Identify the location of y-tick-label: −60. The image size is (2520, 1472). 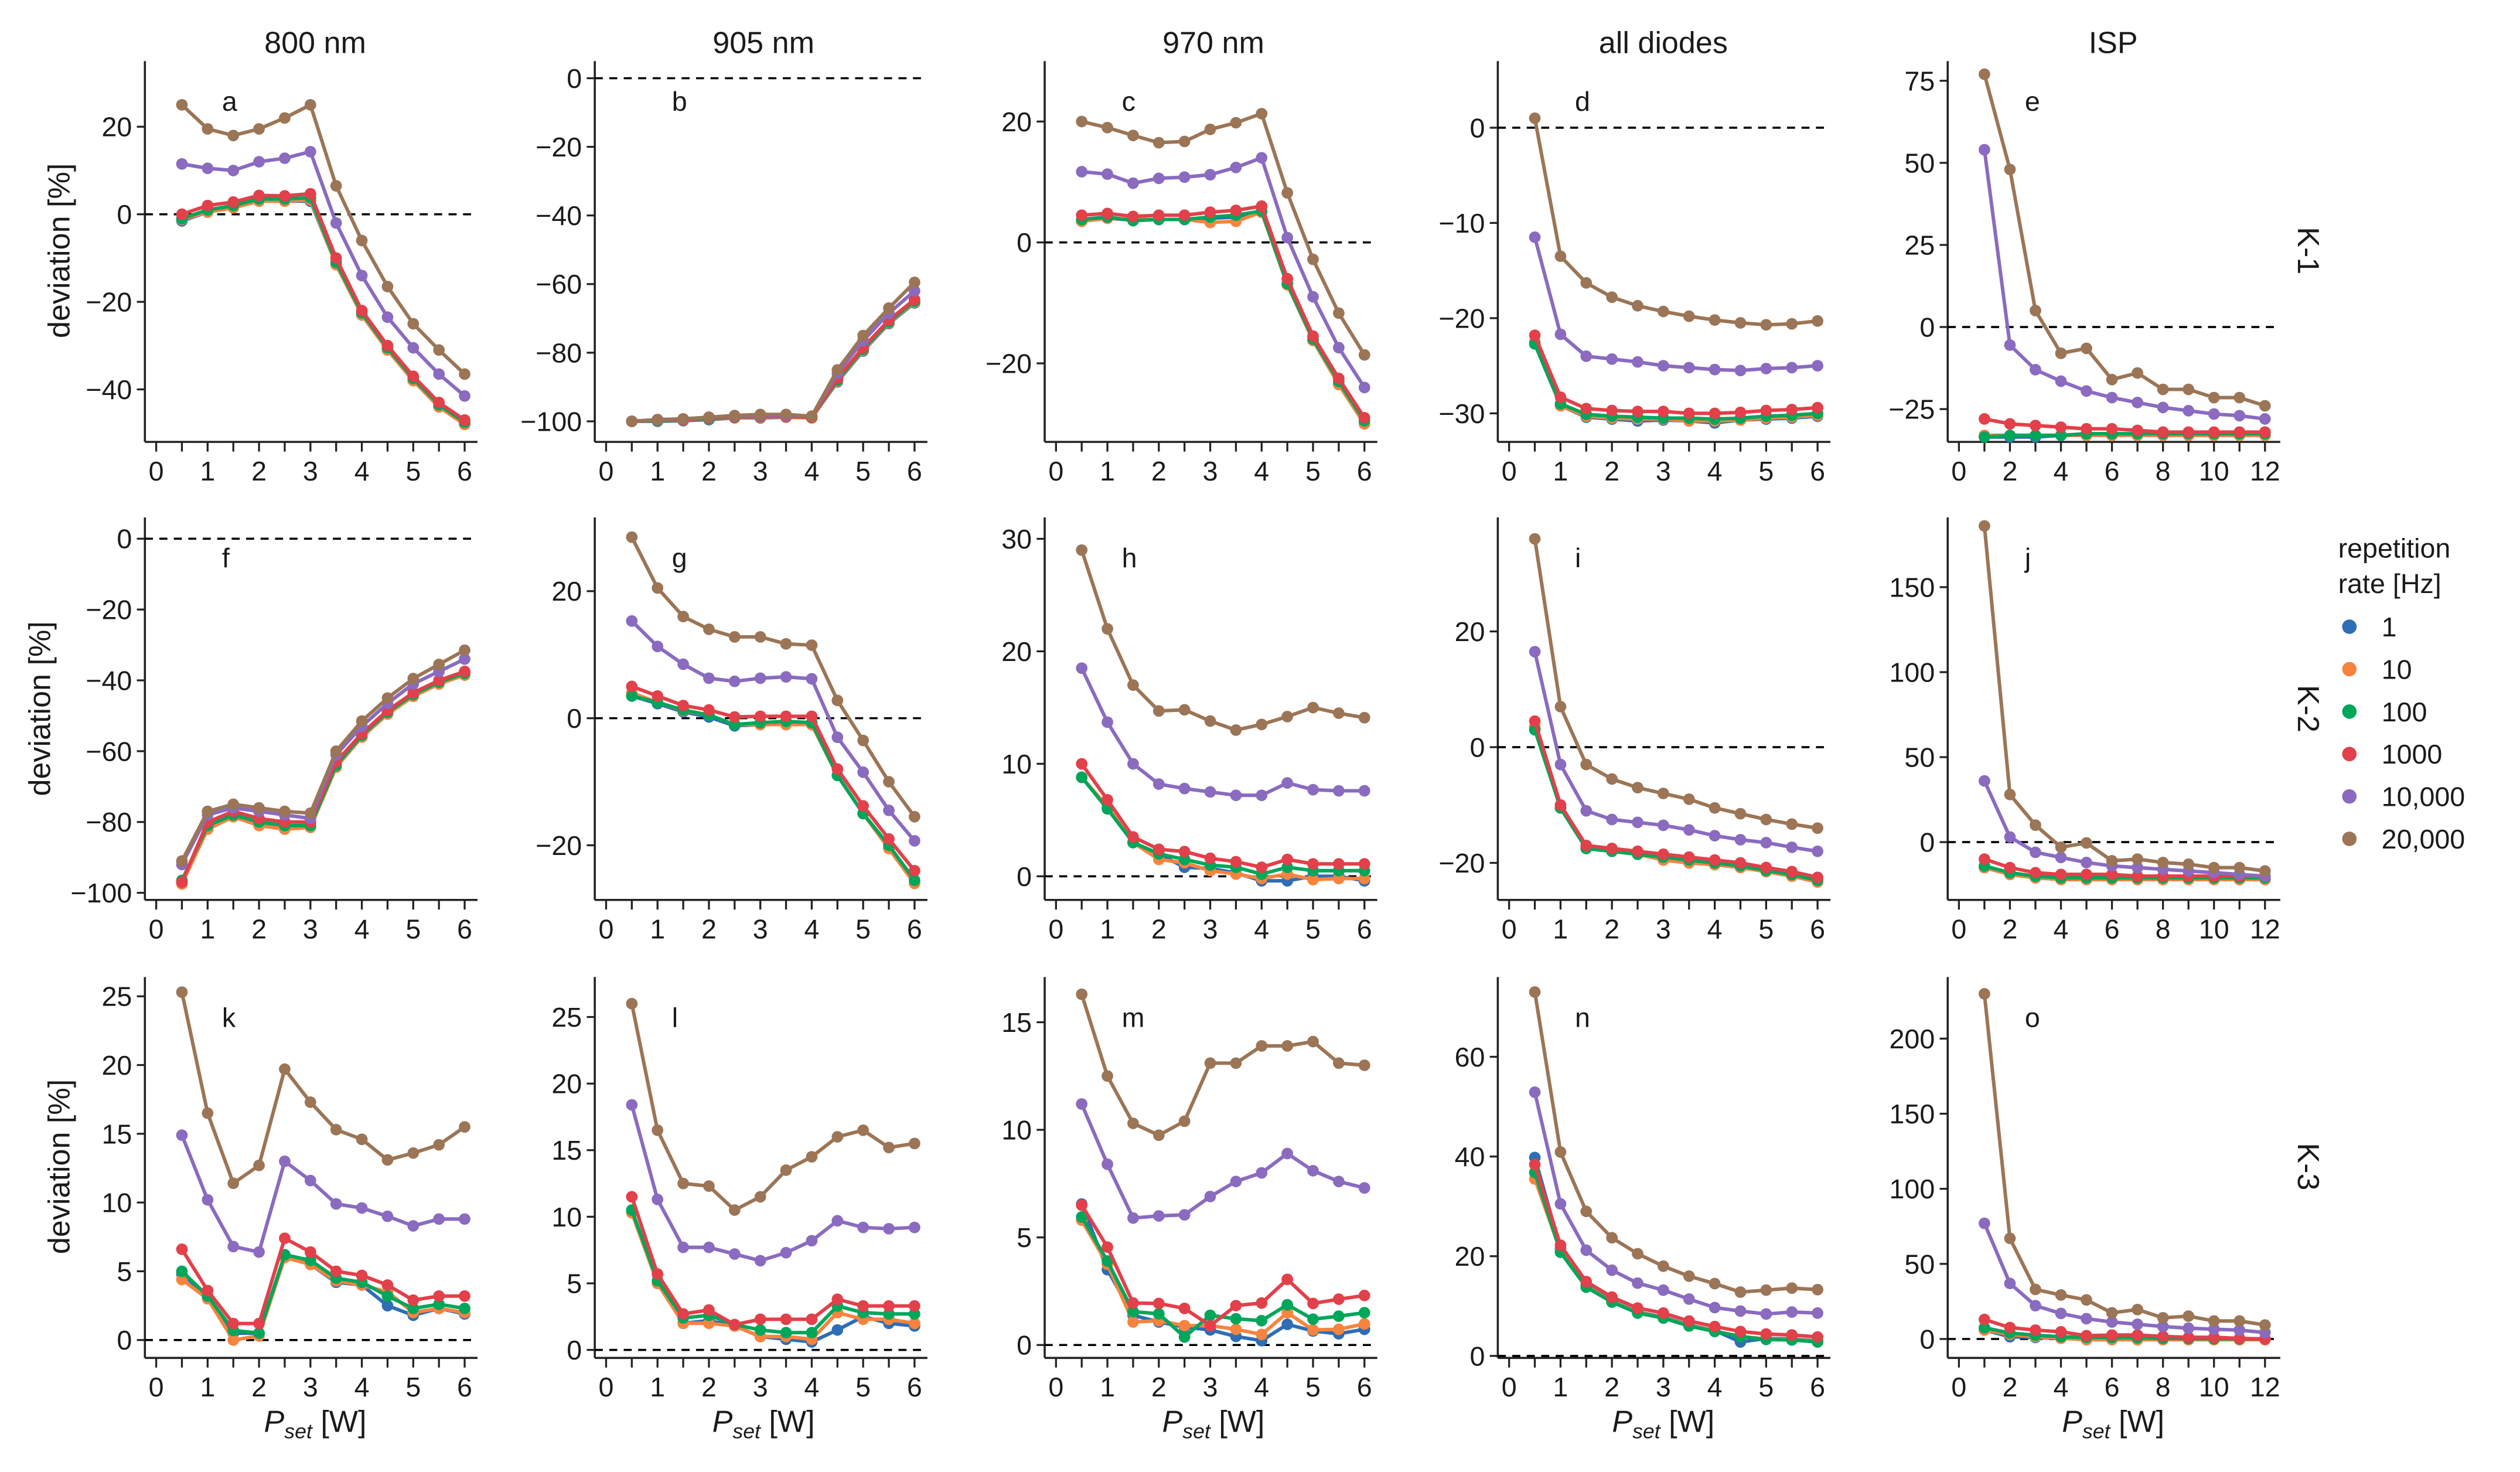
(109, 751).